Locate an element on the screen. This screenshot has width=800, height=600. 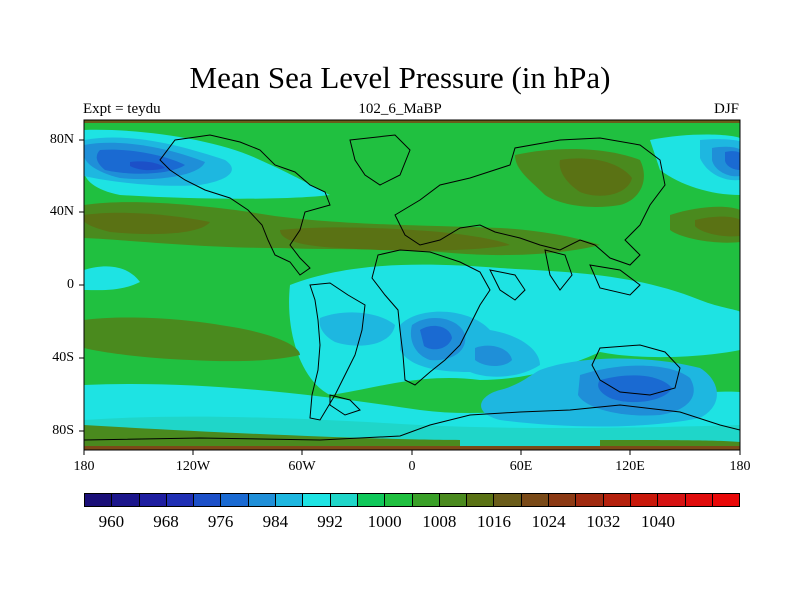
colorbar-label: 1032 is located at coordinates (603, 521).